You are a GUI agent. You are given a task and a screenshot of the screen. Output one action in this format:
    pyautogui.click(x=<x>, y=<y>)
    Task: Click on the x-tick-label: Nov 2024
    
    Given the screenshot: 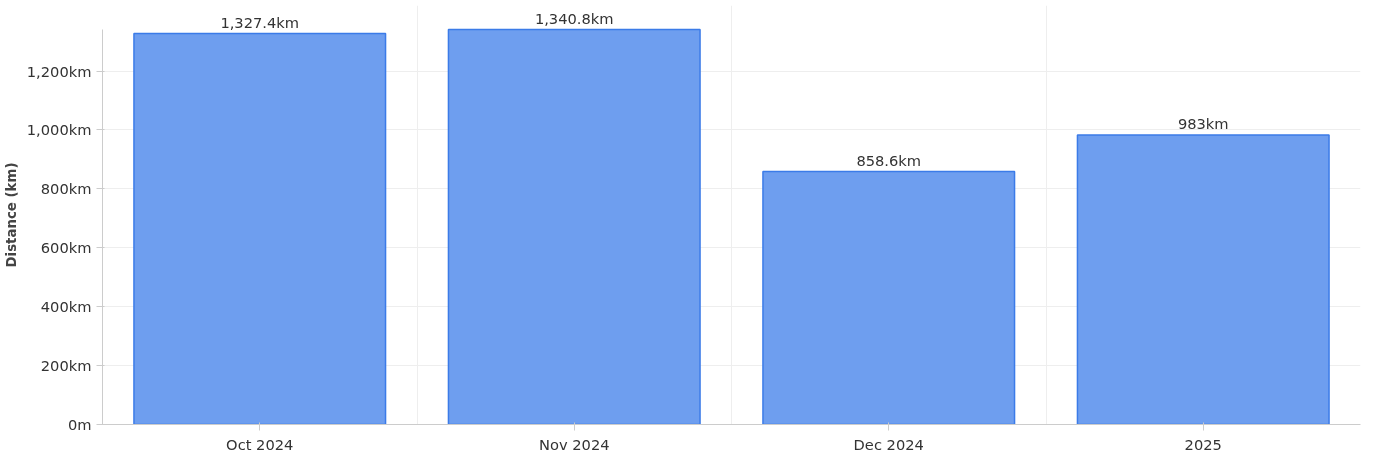 What is the action you would take?
    pyautogui.click(x=574, y=444)
    